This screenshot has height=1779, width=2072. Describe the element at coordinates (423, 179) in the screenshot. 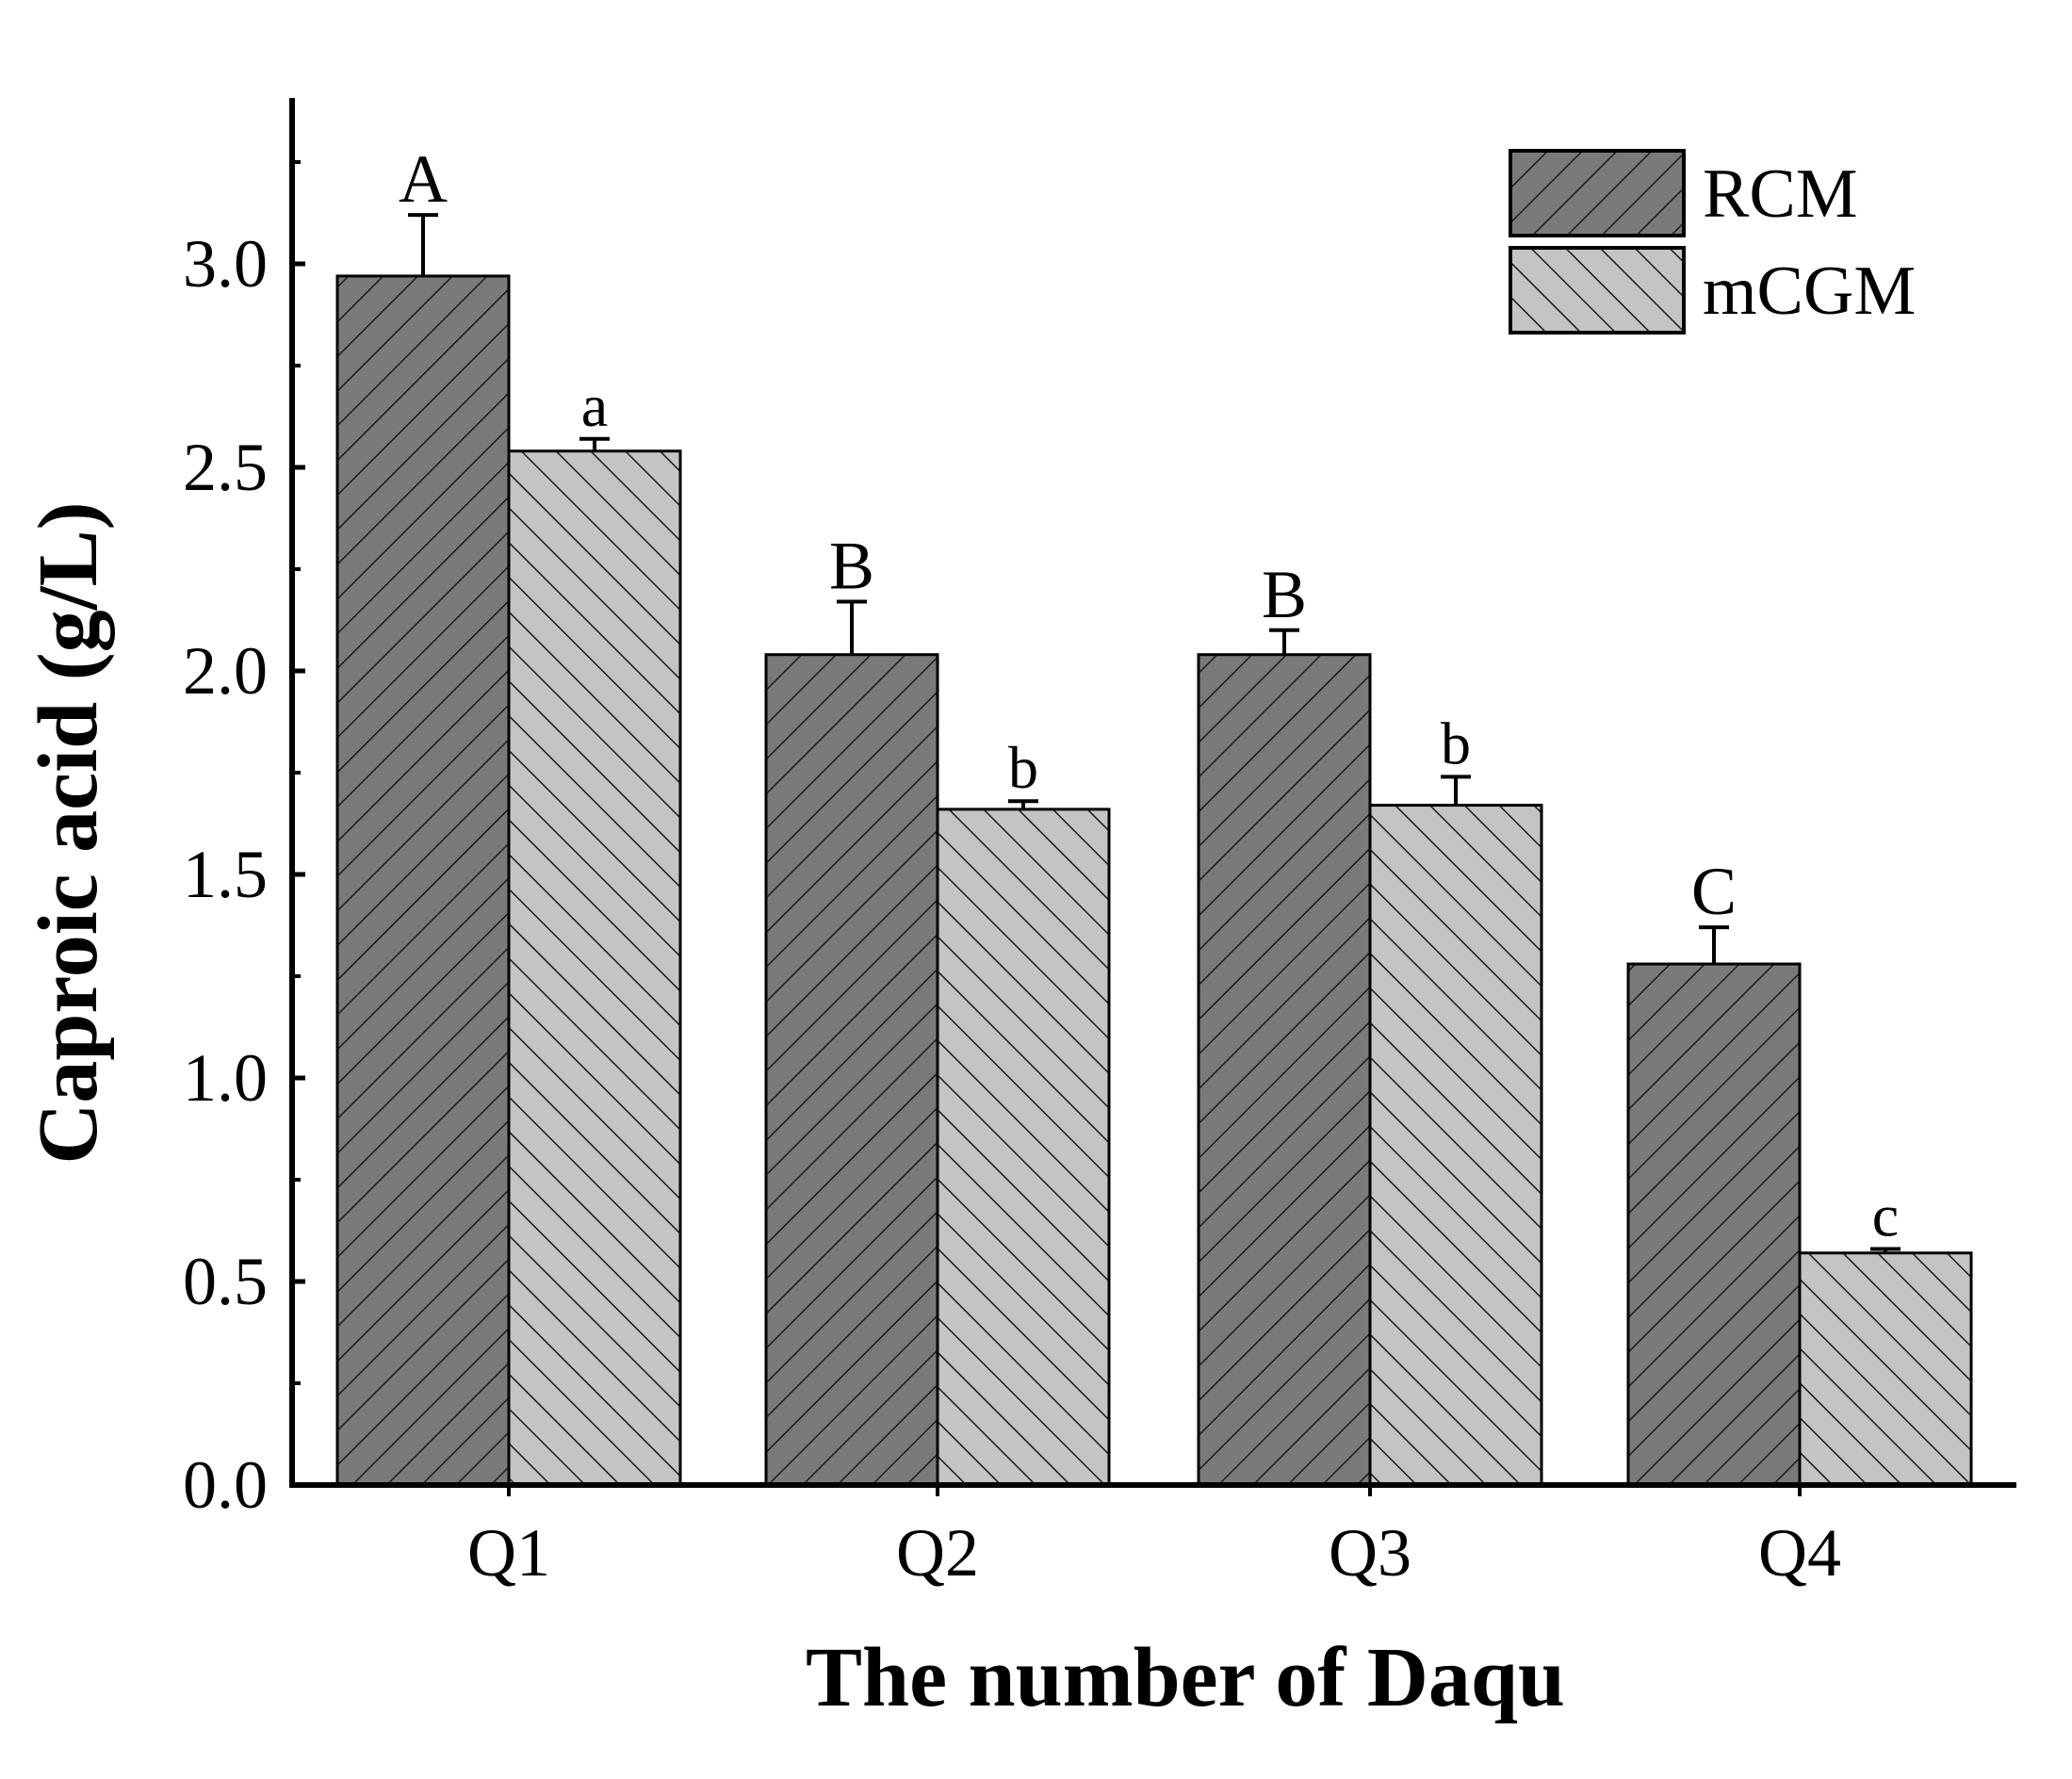

I see `significance-label: A` at that location.